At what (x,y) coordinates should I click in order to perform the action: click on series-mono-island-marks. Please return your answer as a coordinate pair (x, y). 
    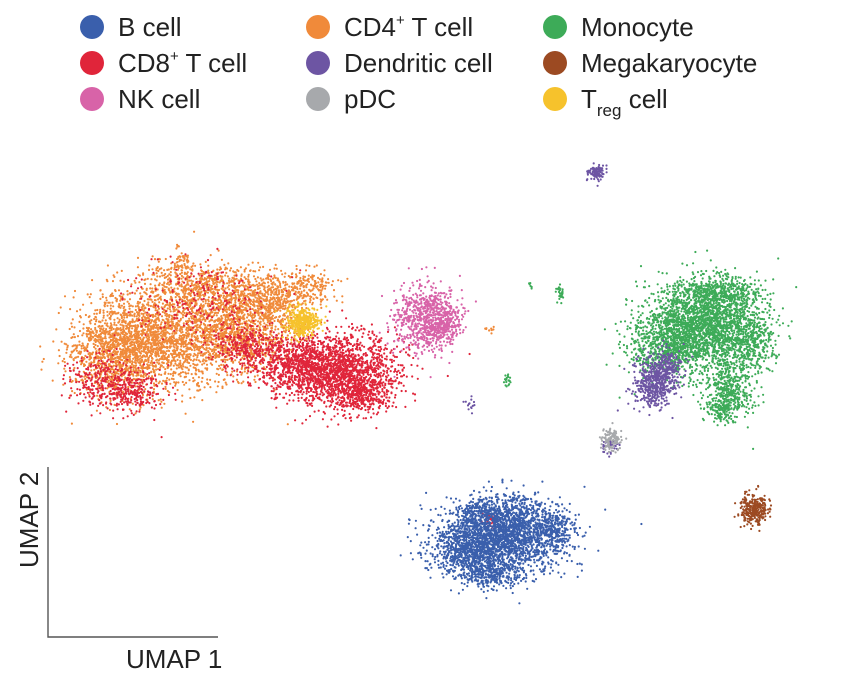
    Looking at the image, I should click on (533, 335).